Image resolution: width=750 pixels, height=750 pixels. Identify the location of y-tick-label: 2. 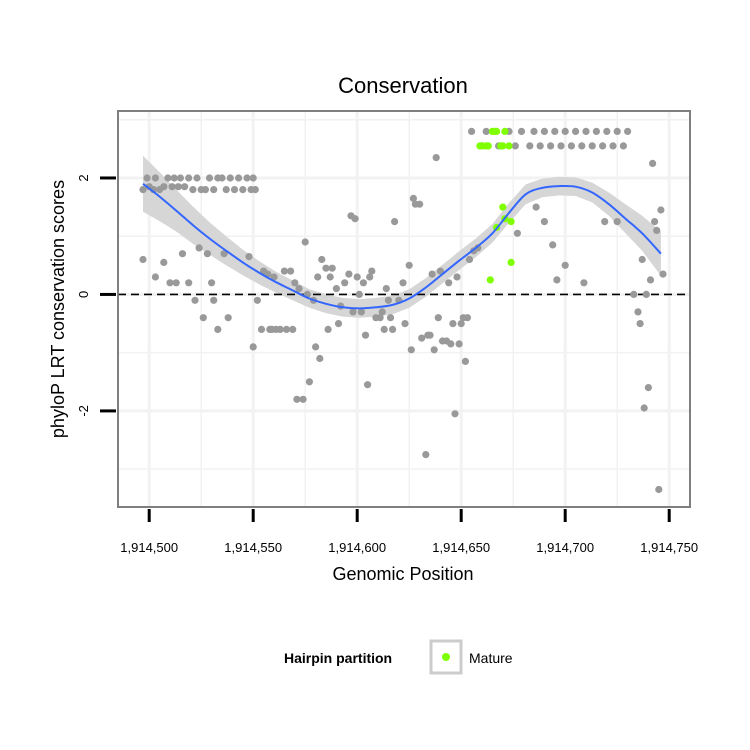
(83, 177).